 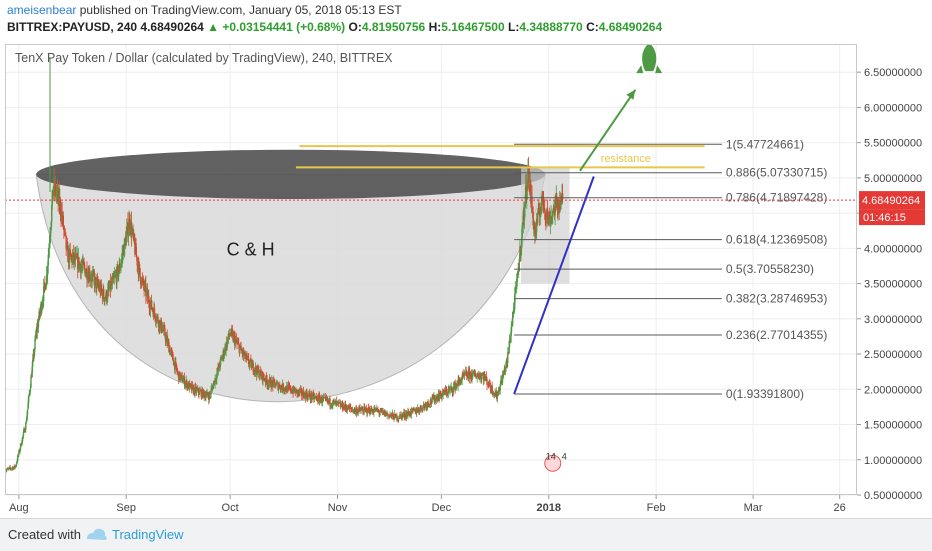 What do you see at coordinates (19, 508) in the screenshot?
I see `x-tick-label: Aug` at bounding box center [19, 508].